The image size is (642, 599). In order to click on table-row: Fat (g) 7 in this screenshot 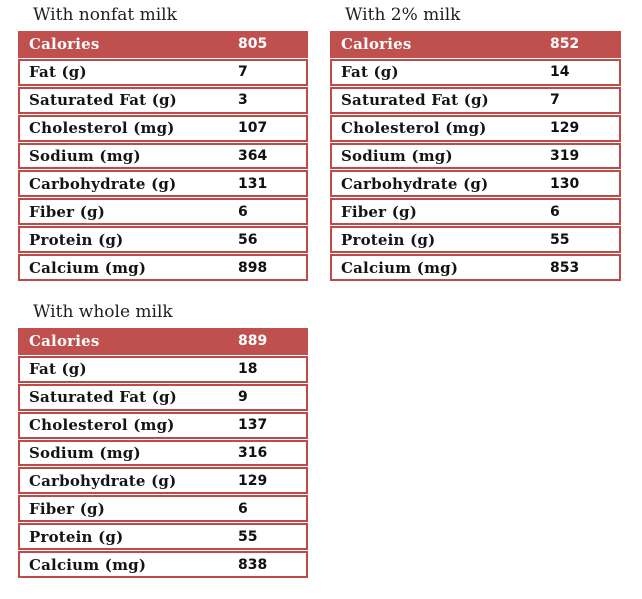, I will do `click(163, 72)`.